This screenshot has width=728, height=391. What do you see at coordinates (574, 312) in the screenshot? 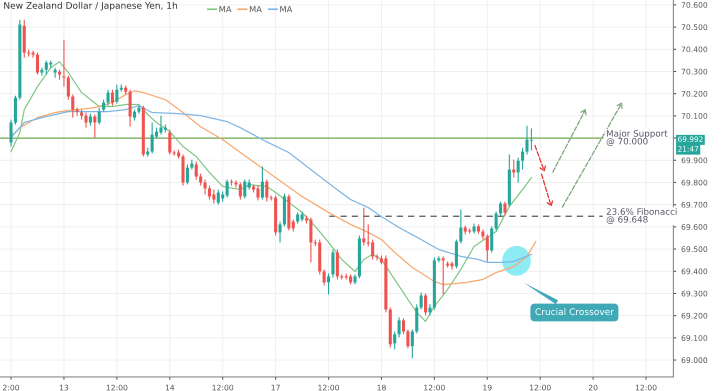
I see `annotation: Crucial Crossover` at bounding box center [574, 312].